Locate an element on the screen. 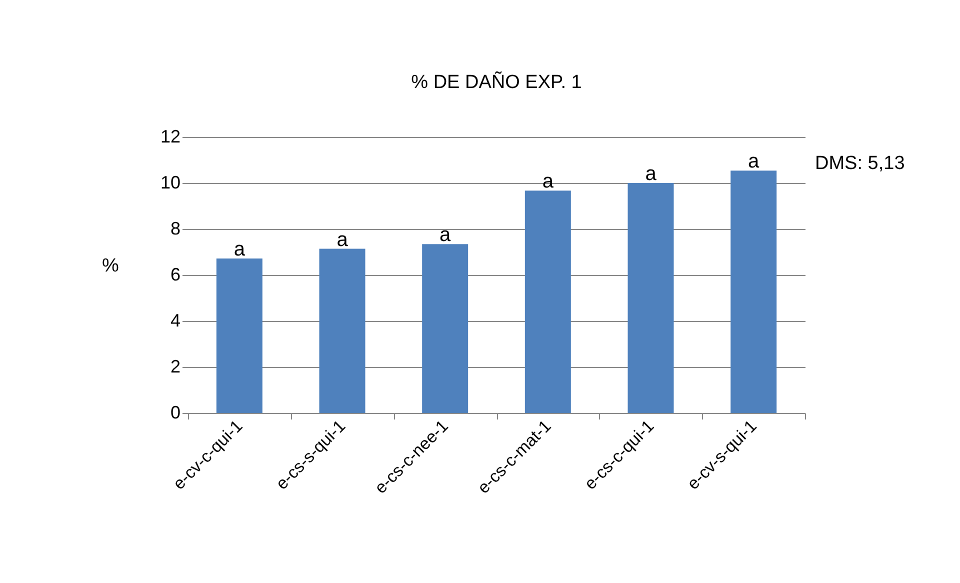  y-tick-label: 10 is located at coordinates (170, 182).